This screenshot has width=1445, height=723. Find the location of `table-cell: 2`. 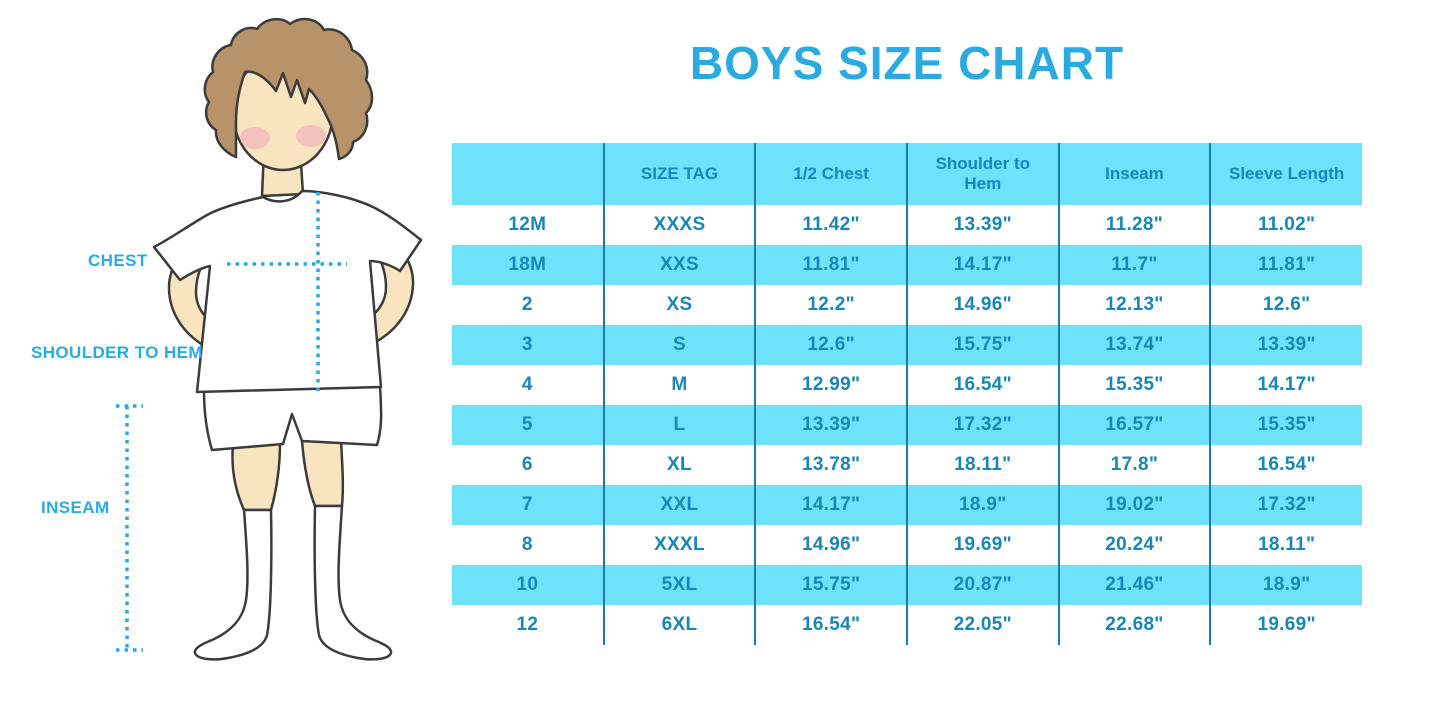

table-cell: 2 is located at coordinates (527, 304).